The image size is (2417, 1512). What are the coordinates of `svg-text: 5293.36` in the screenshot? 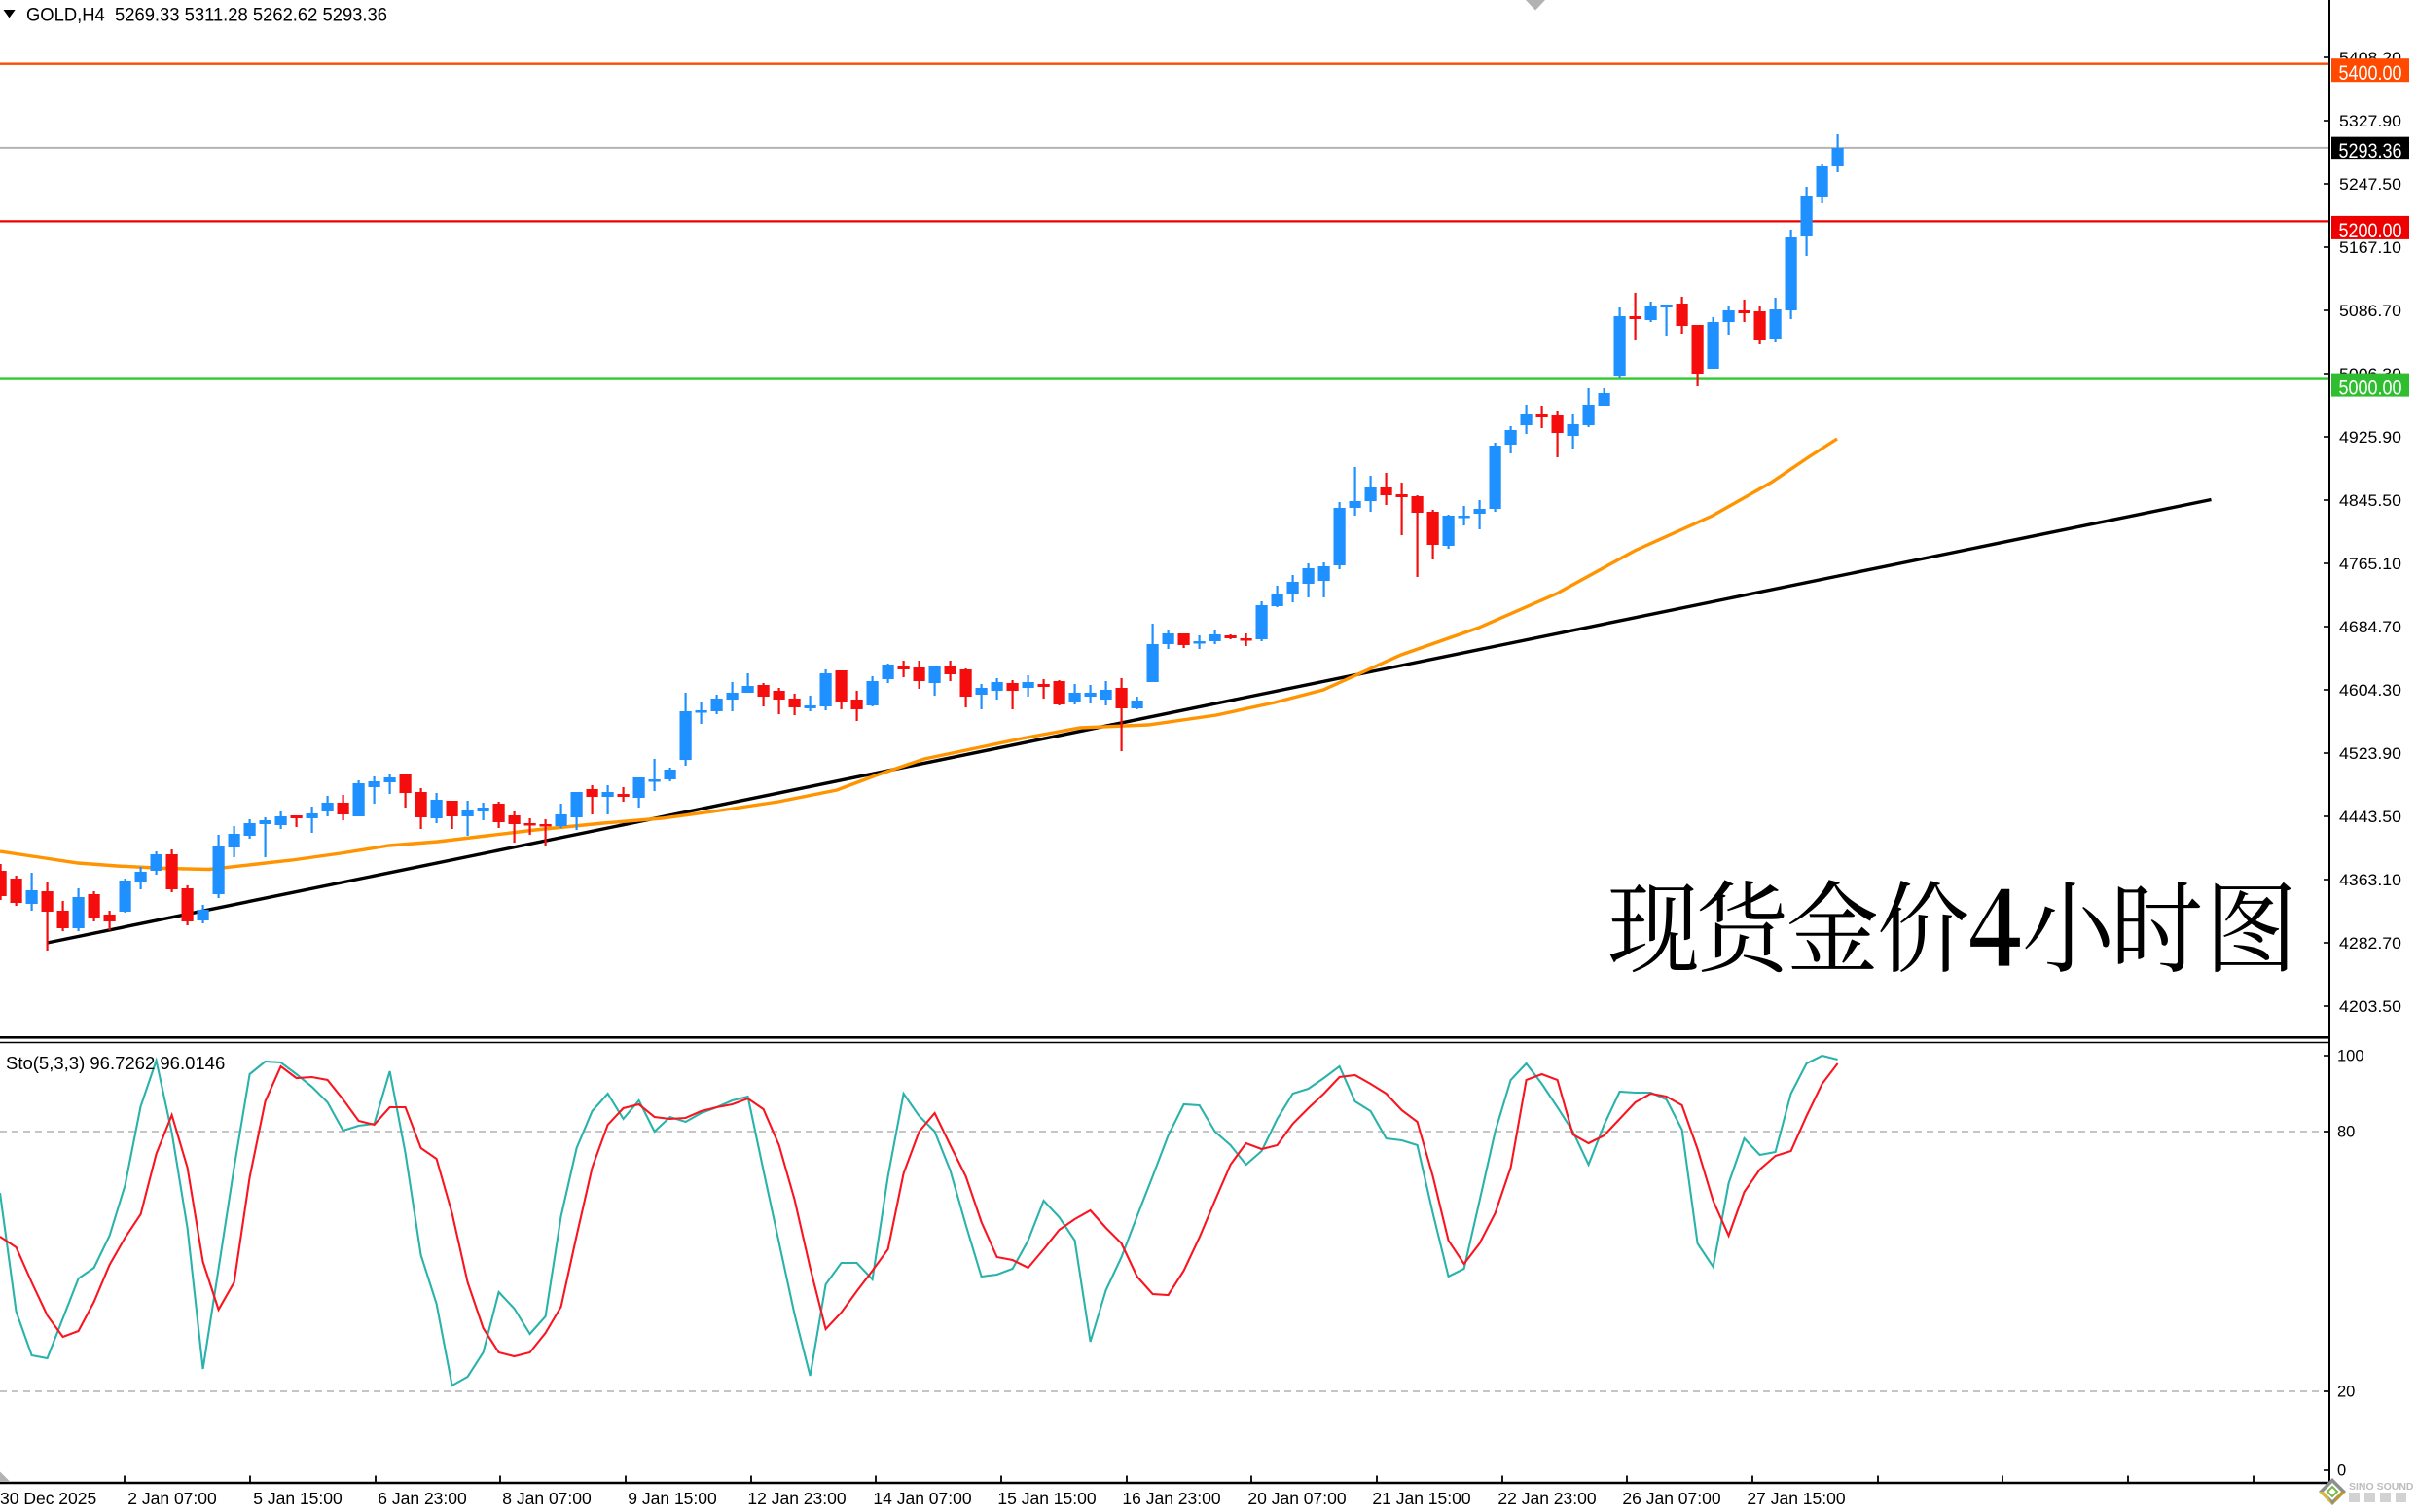 It's located at (2370, 151).